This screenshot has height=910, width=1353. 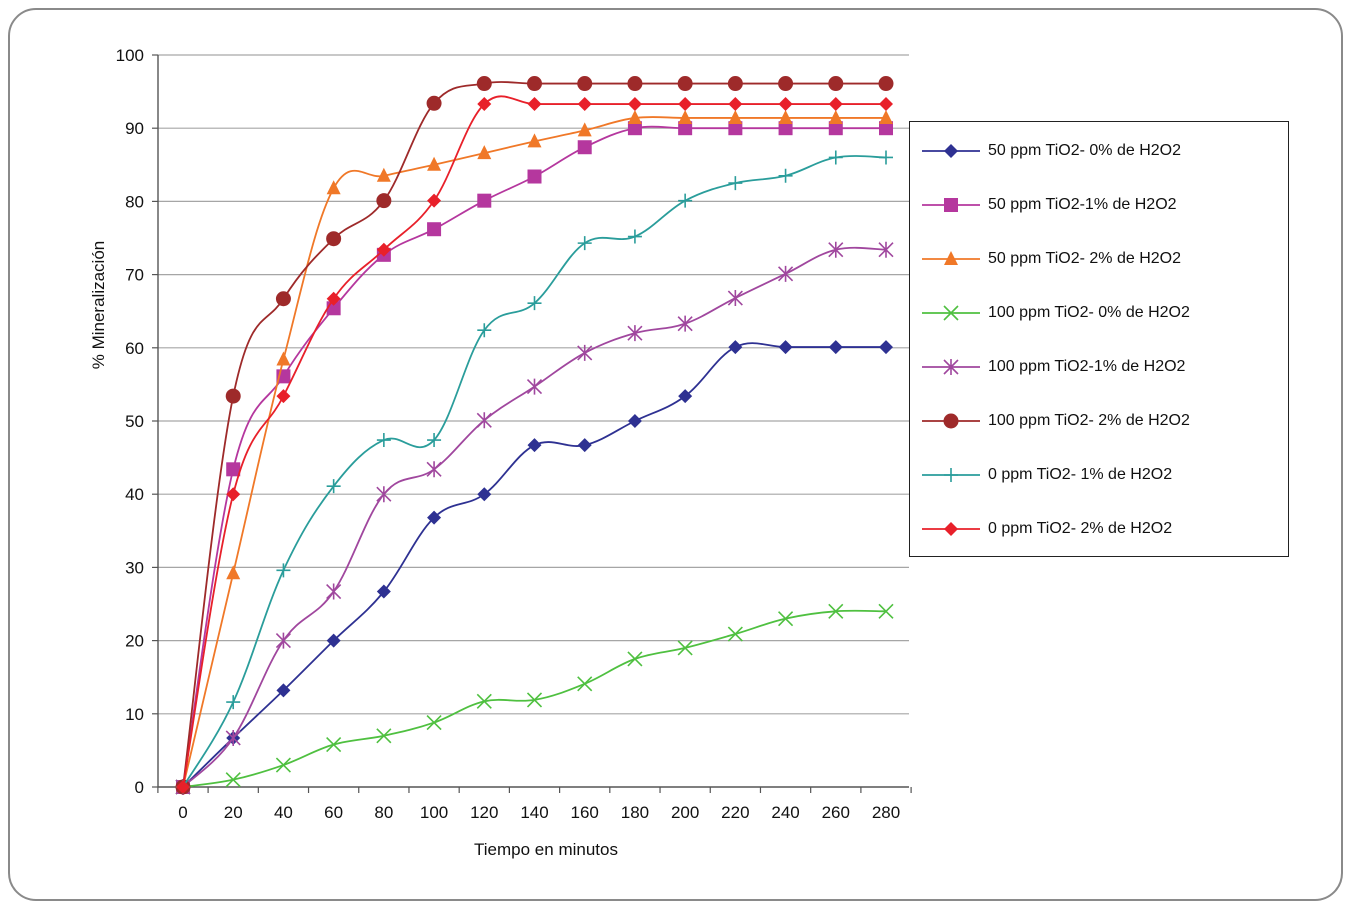 What do you see at coordinates (635, 812) in the screenshot?
I see `x-tick-label: 180` at bounding box center [635, 812].